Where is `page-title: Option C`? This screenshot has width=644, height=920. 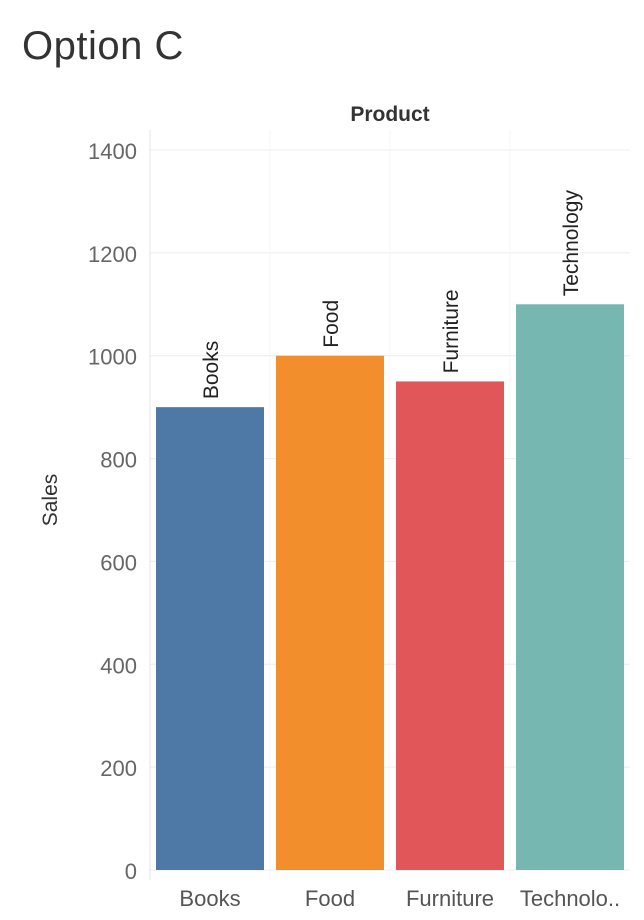 page-title: Option C is located at coordinates (103, 46).